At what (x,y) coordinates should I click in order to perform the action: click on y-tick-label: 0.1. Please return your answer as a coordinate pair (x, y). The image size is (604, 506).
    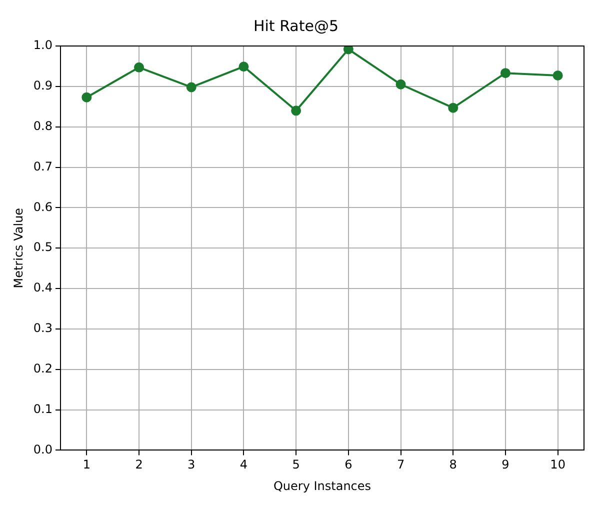
    Looking at the image, I should click on (42, 409).